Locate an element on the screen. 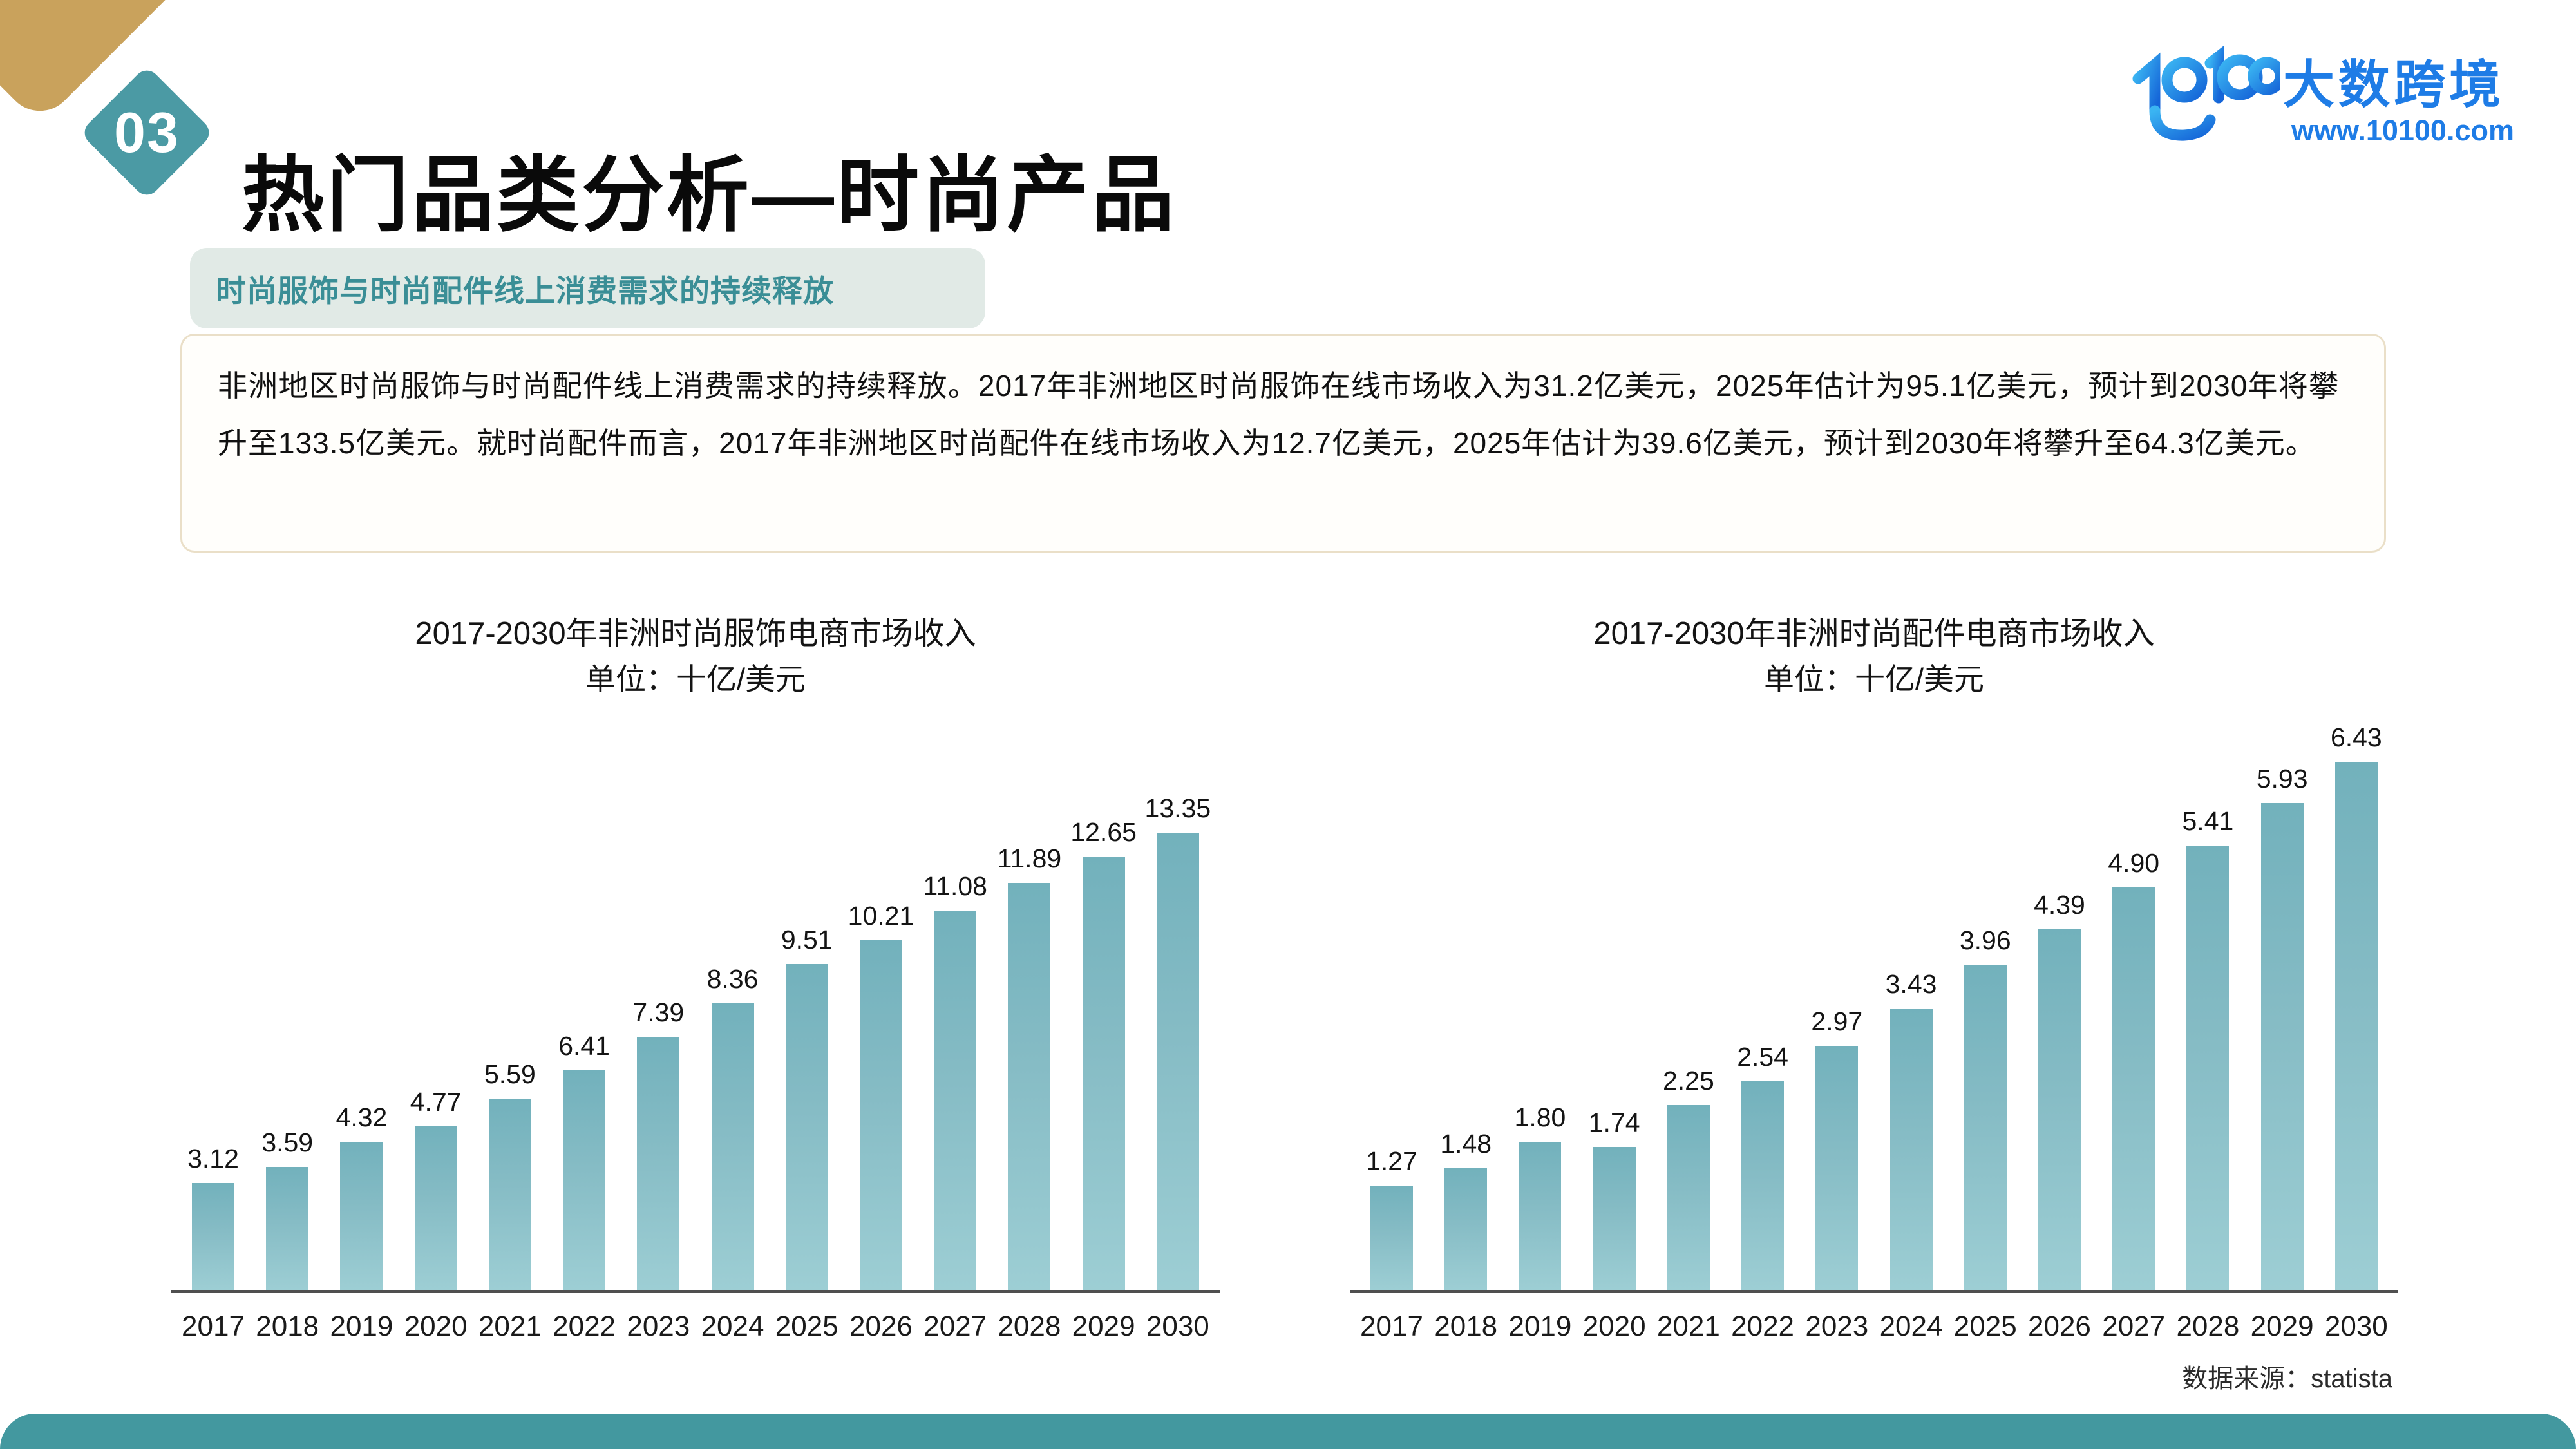 The width and height of the screenshot is (2576, 1449). bar-column: 11.89 is located at coordinates (1029, 1067).